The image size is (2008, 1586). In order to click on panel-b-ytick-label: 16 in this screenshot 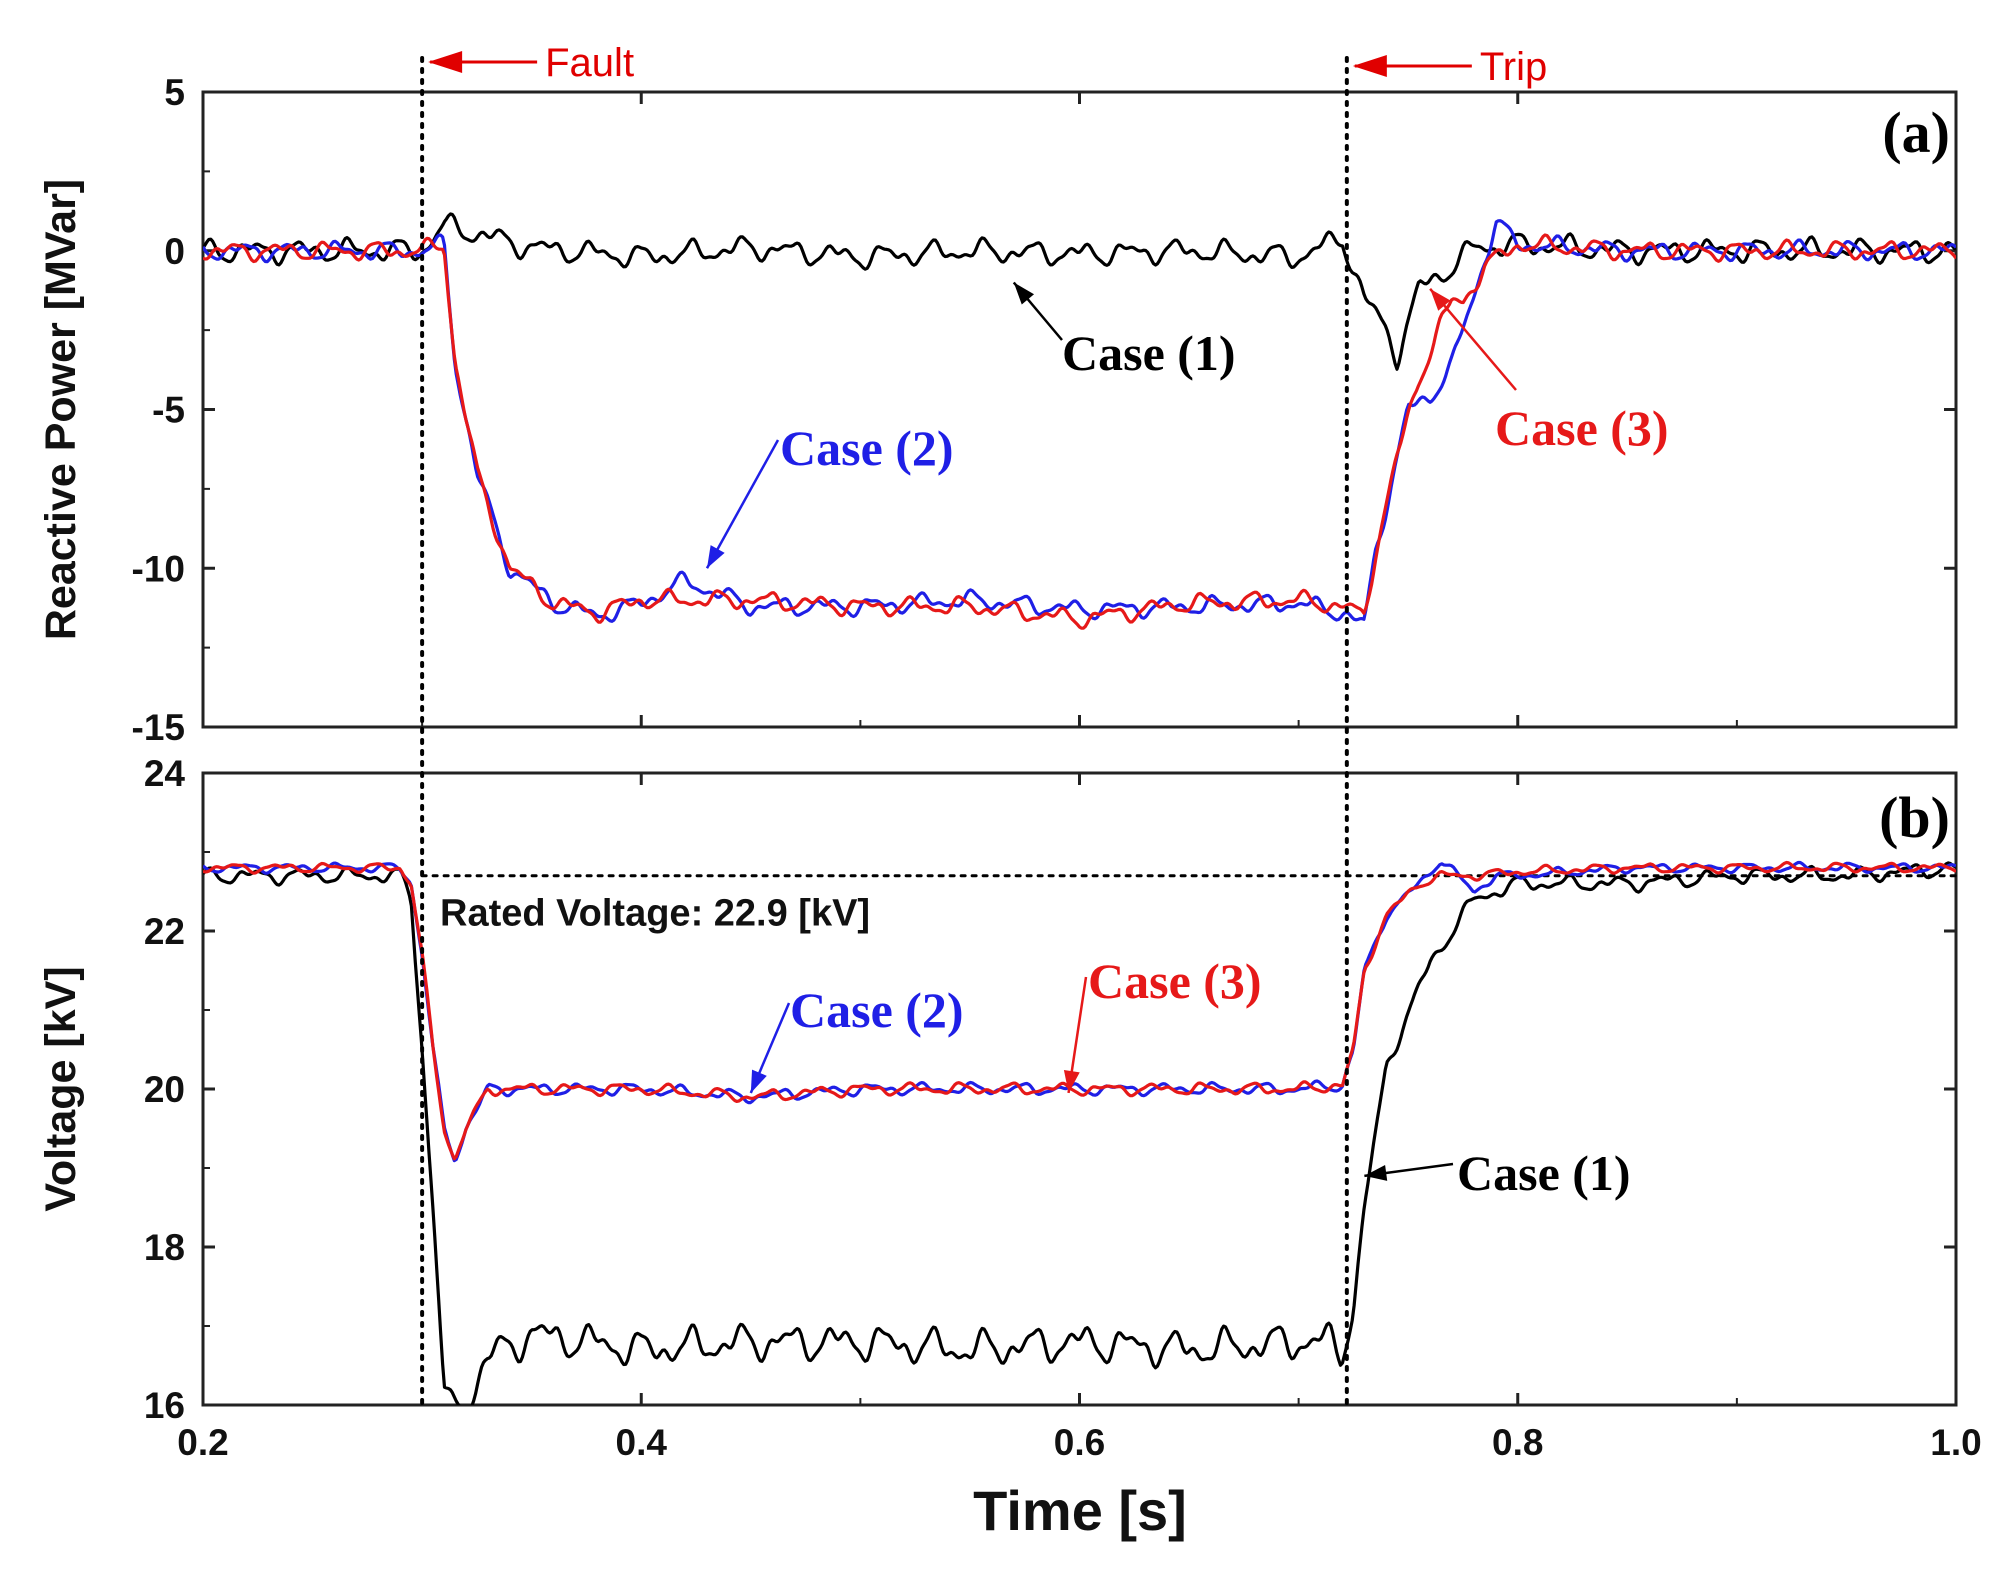, I will do `click(164, 1405)`.